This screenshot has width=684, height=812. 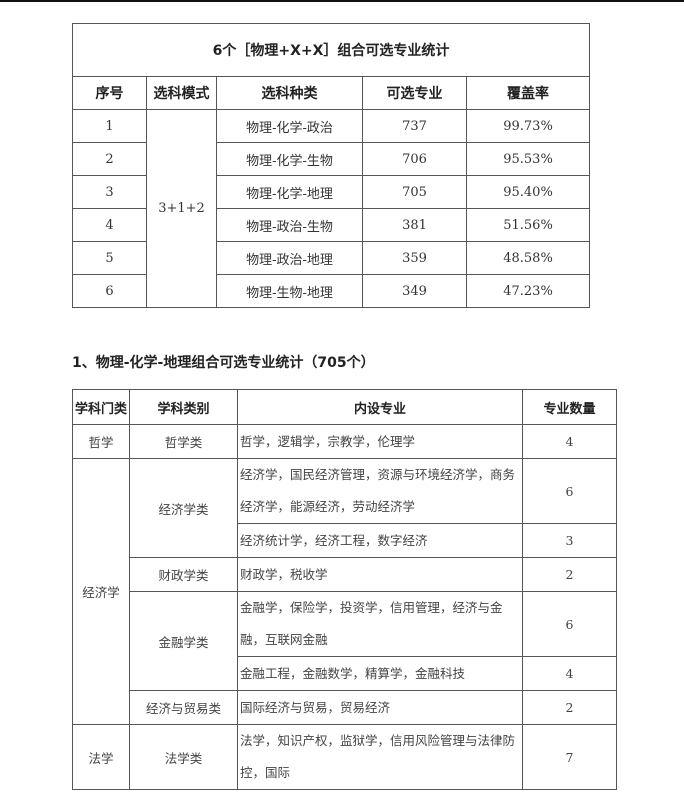 I want to click on coverage-cell: 95.40%, so click(x=528, y=192).